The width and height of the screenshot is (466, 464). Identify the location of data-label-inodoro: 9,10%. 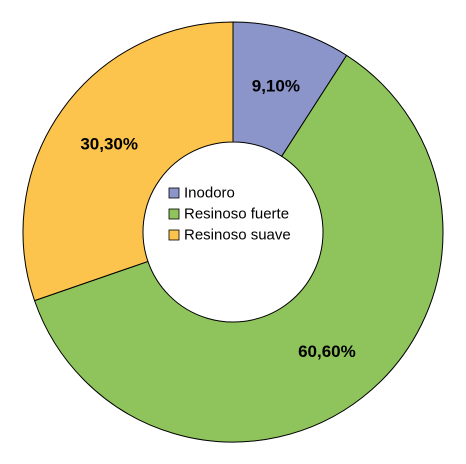
(276, 86).